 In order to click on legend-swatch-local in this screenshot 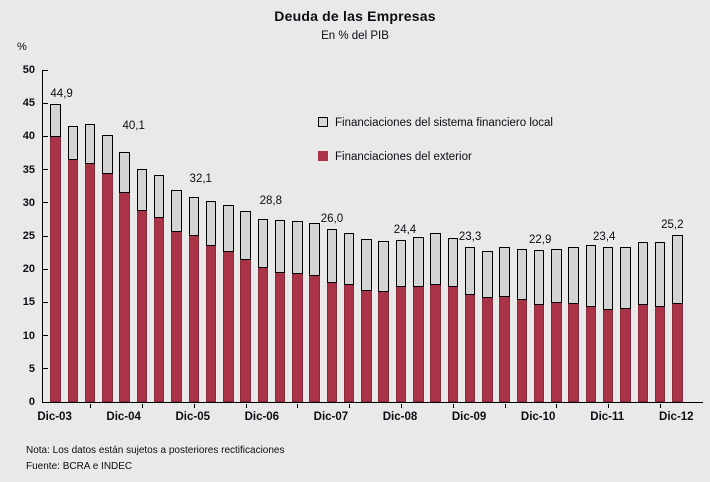, I will do `click(323, 122)`.